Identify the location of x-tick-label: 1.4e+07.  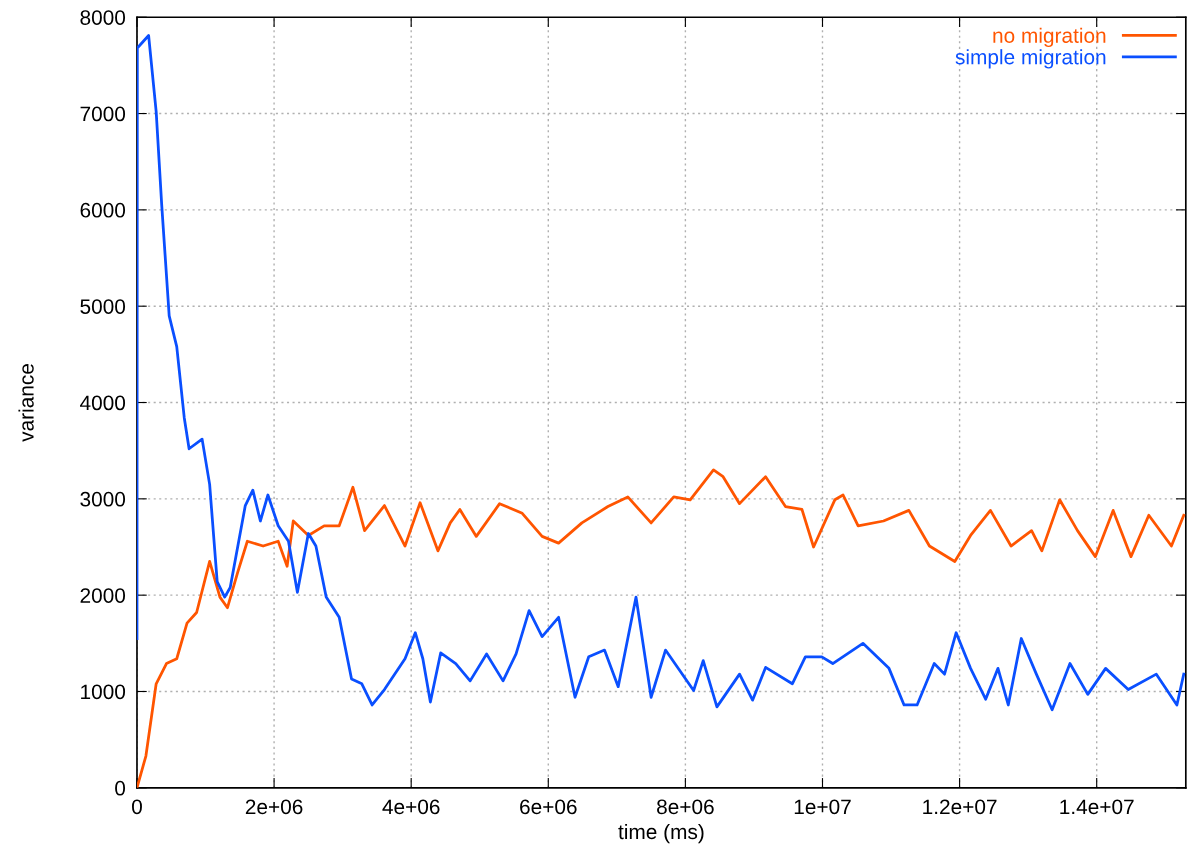
(1097, 807).